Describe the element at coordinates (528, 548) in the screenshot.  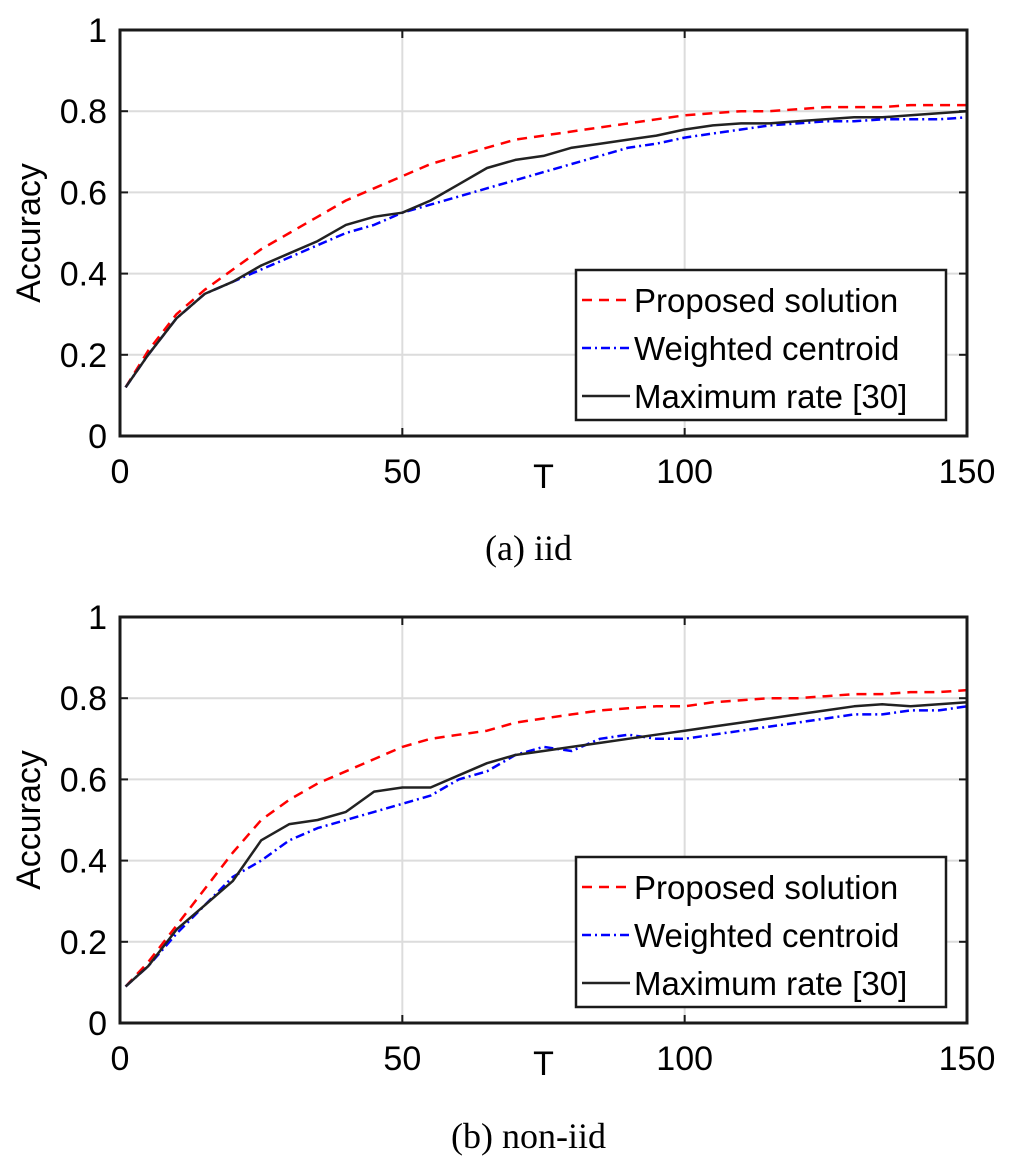
I see `chart-caption: (a) iid` at that location.